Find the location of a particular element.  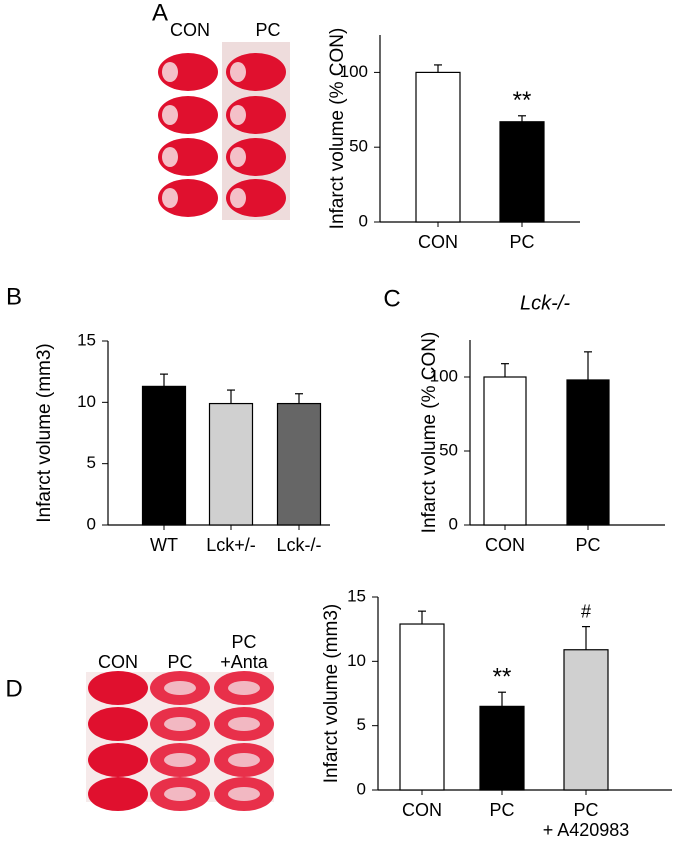

x-tick-label: PC + A420983 is located at coordinates (586, 820).